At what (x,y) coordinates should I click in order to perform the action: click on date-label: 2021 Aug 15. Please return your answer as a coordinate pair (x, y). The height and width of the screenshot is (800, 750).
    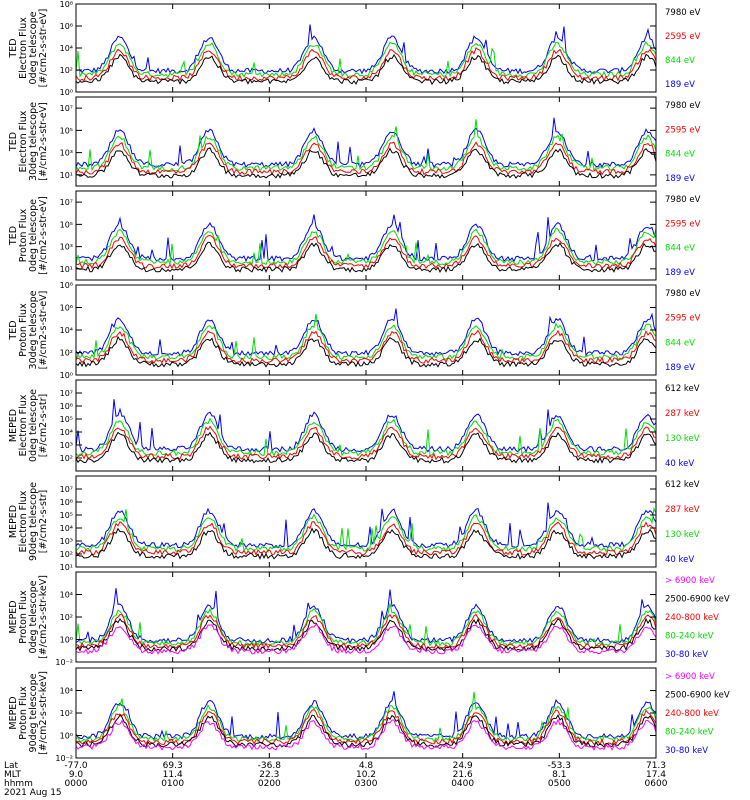
    Looking at the image, I should click on (33, 793).